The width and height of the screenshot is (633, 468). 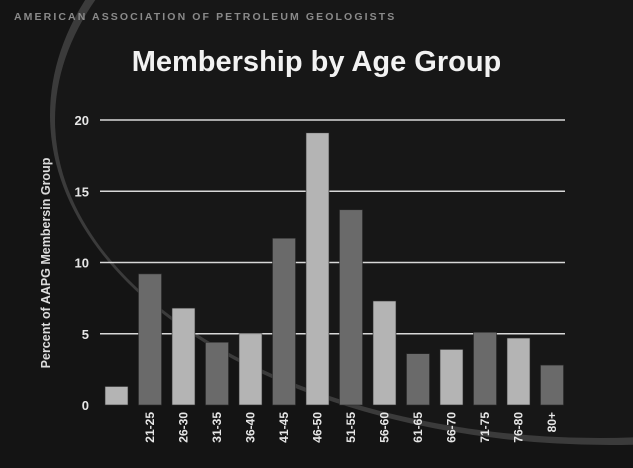 I want to click on bar-unlabeled, so click(x=116, y=396).